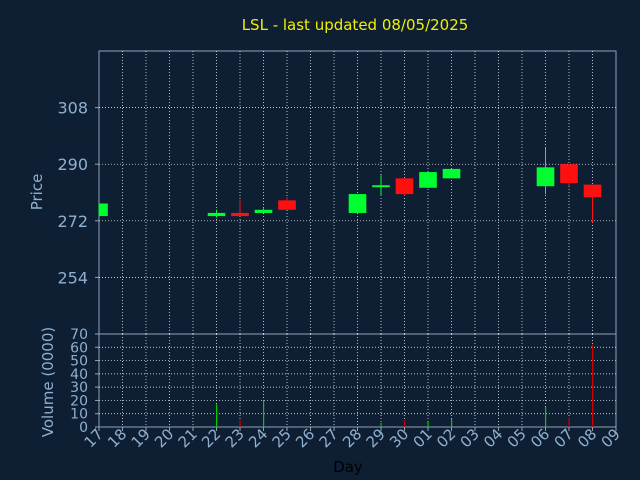 The height and width of the screenshot is (480, 640). Describe the element at coordinates (164, 438) in the screenshot. I see `x-tick-label: 20` at that location.